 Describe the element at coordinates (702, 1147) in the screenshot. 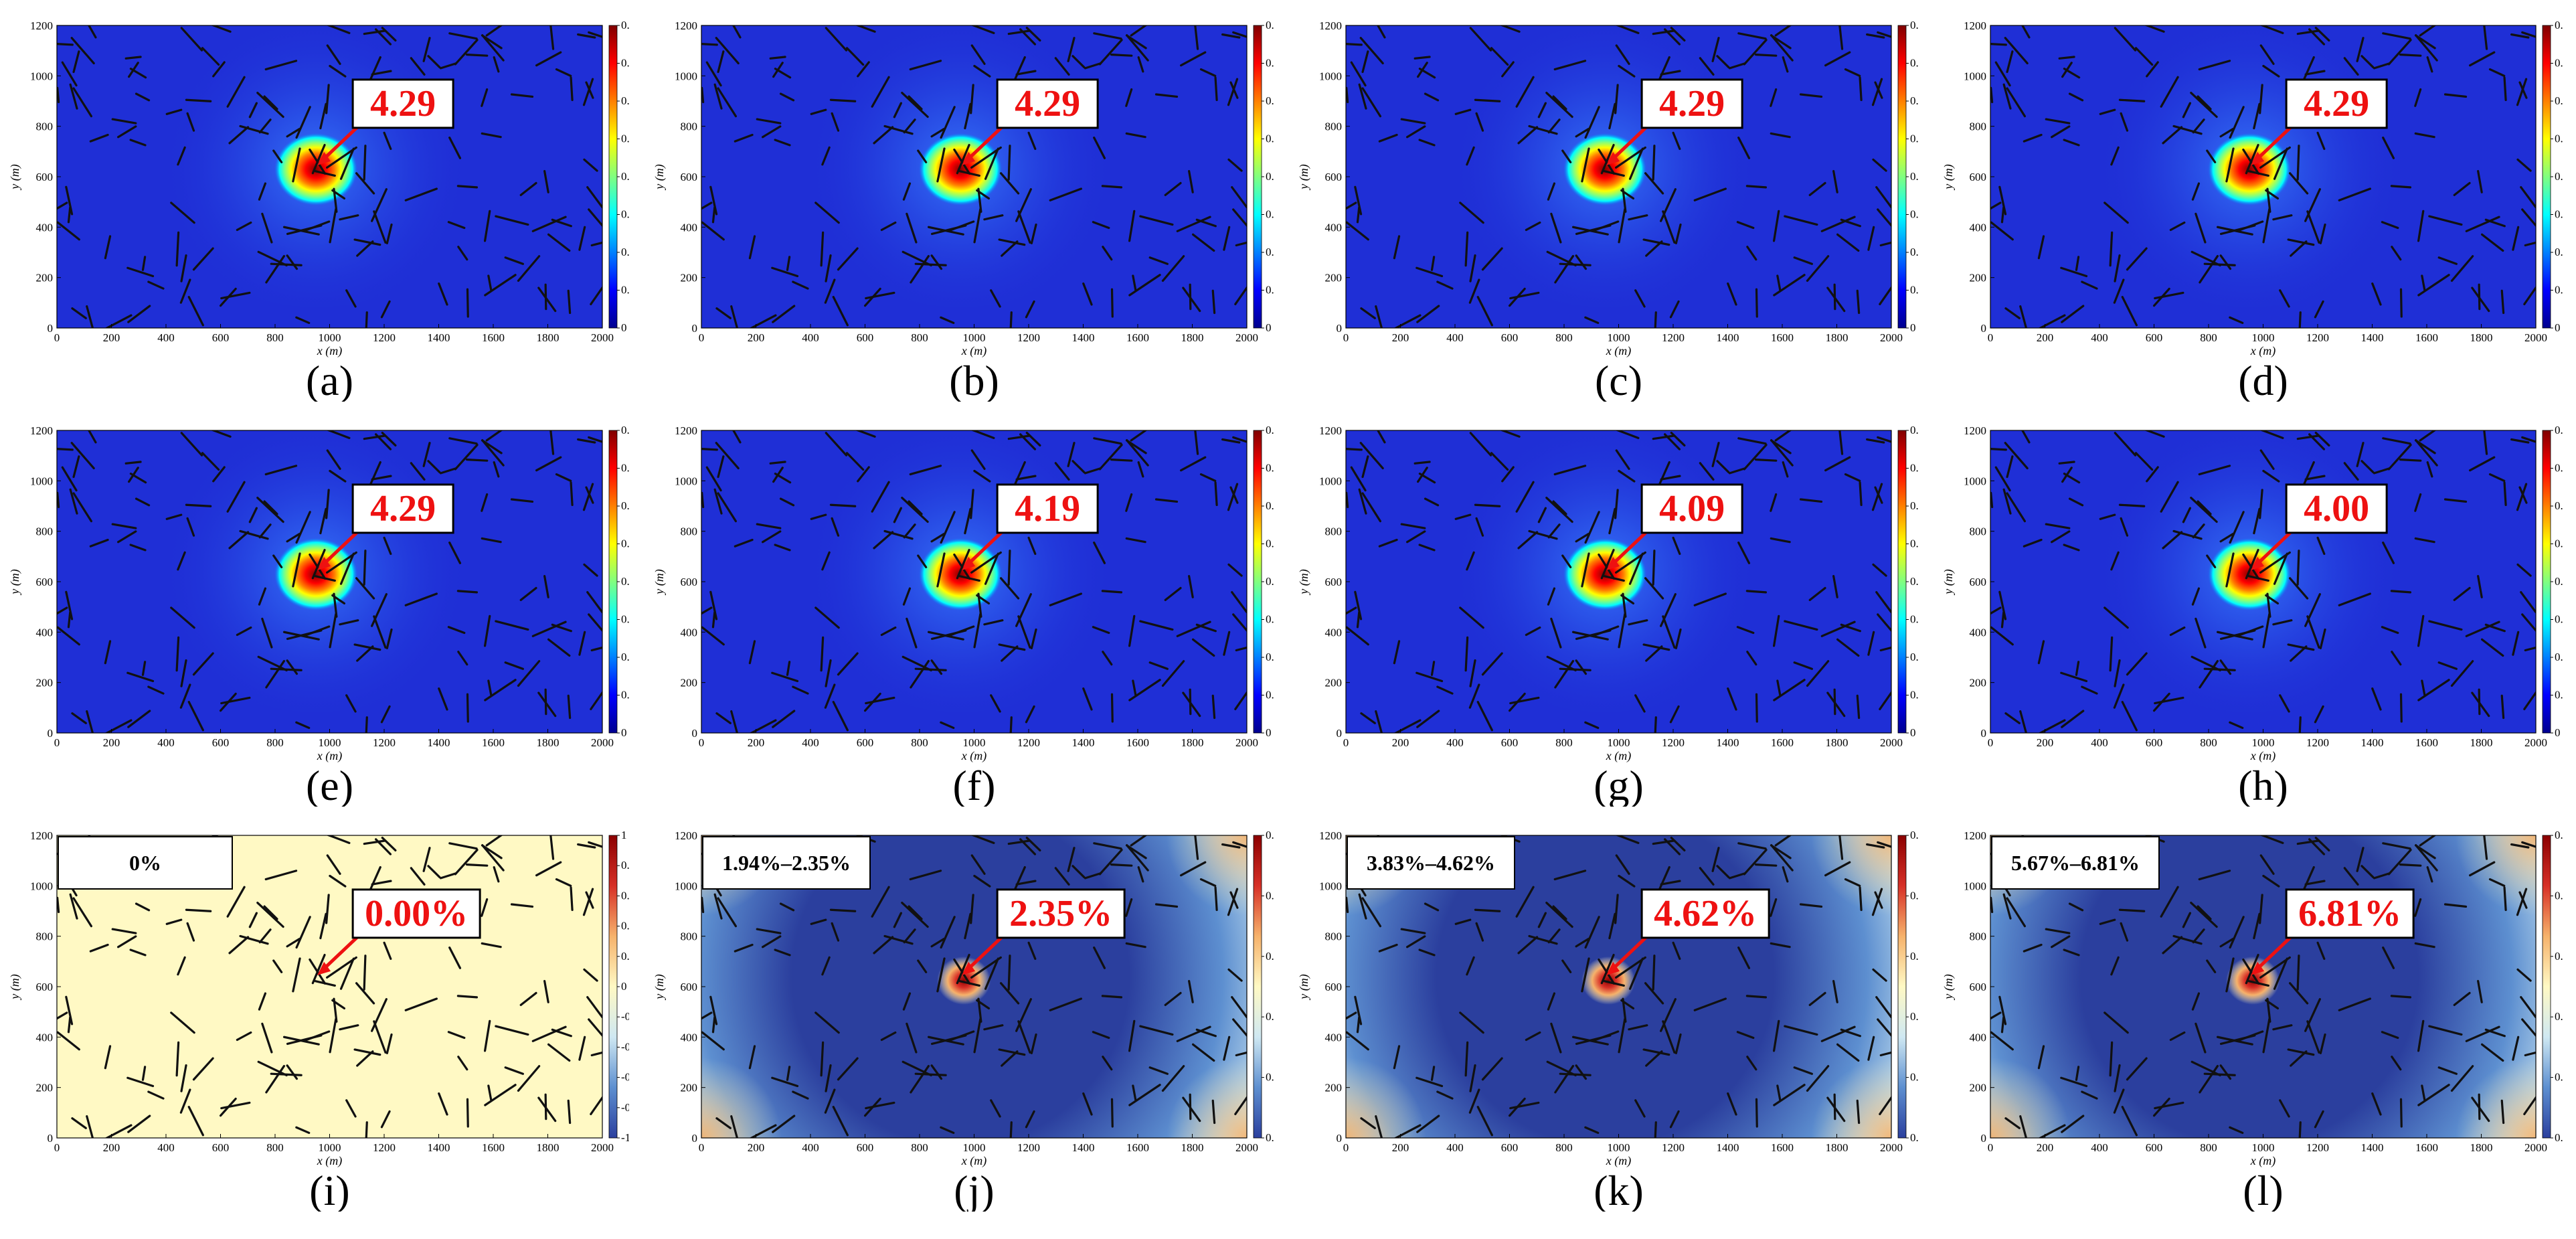

I see `x-tick-label: 0` at that location.